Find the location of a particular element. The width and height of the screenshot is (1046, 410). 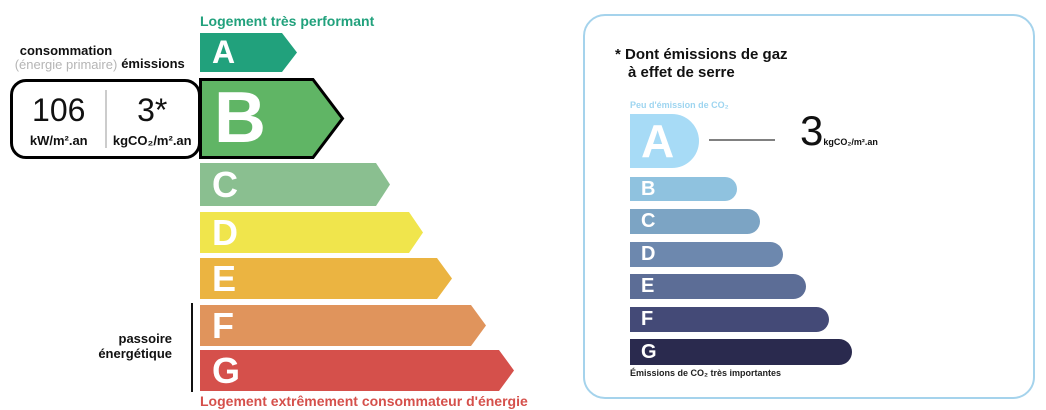

co2-pointer-line is located at coordinates (742, 140).